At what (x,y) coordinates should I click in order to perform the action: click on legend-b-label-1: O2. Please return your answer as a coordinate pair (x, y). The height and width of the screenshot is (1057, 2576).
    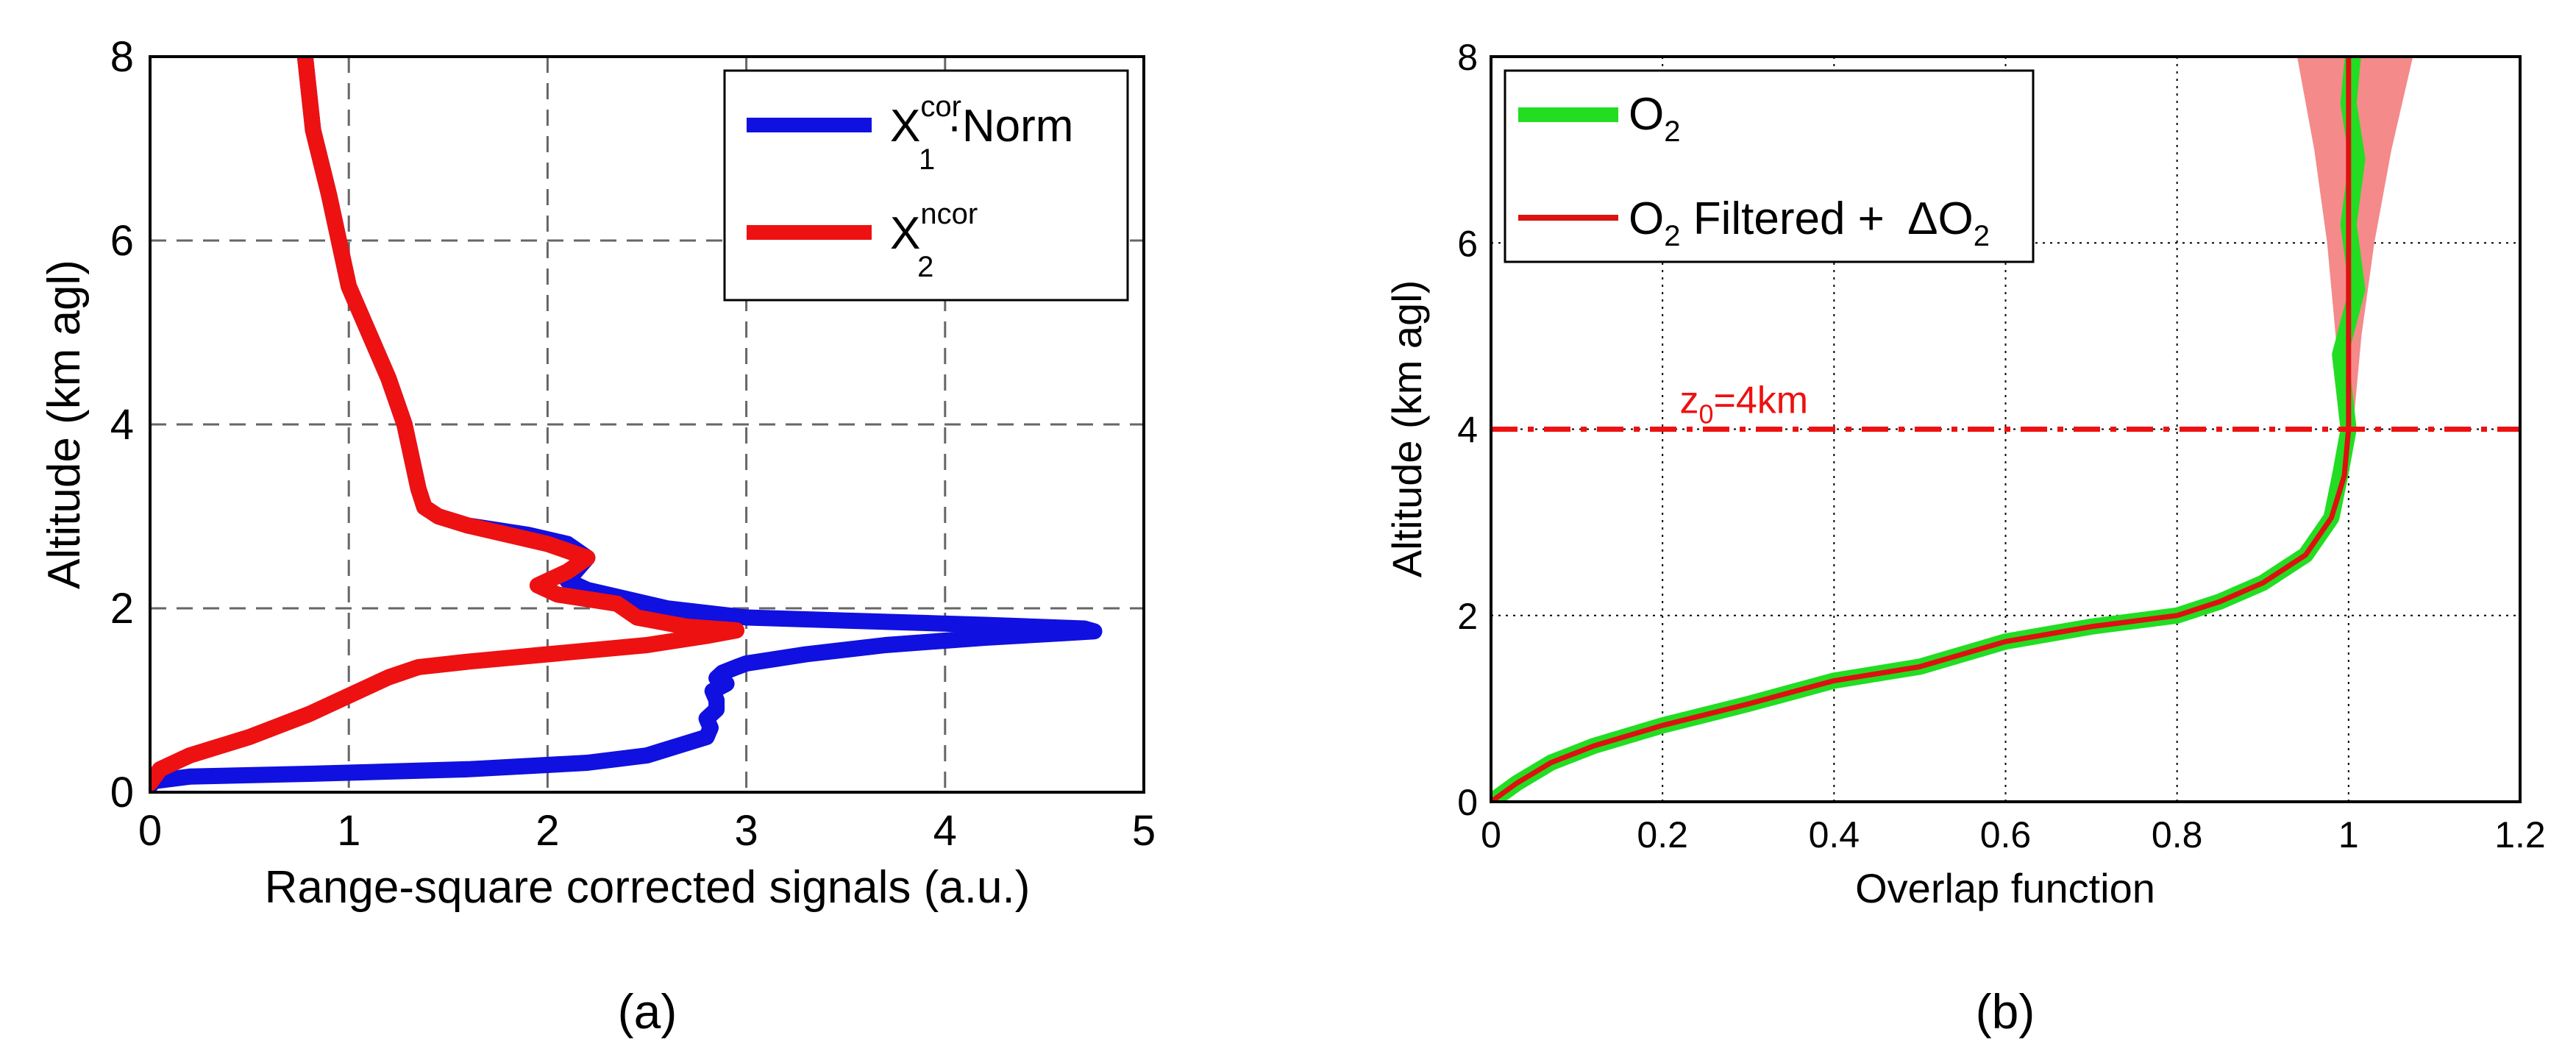
    Looking at the image, I should click on (1654, 118).